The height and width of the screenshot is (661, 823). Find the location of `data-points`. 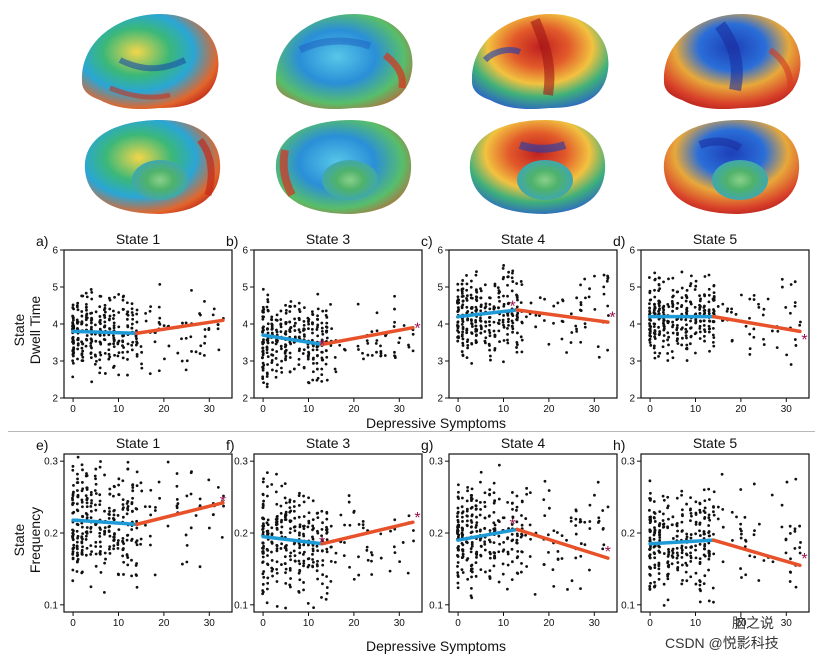

data-points is located at coordinates (533, 314).